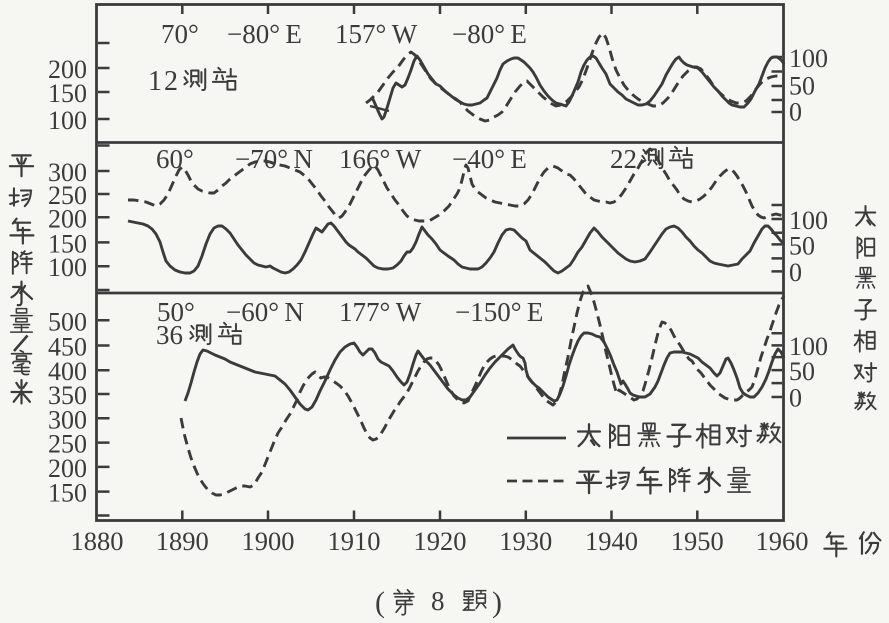  I want to click on svg-text: 8, so click(438, 601).